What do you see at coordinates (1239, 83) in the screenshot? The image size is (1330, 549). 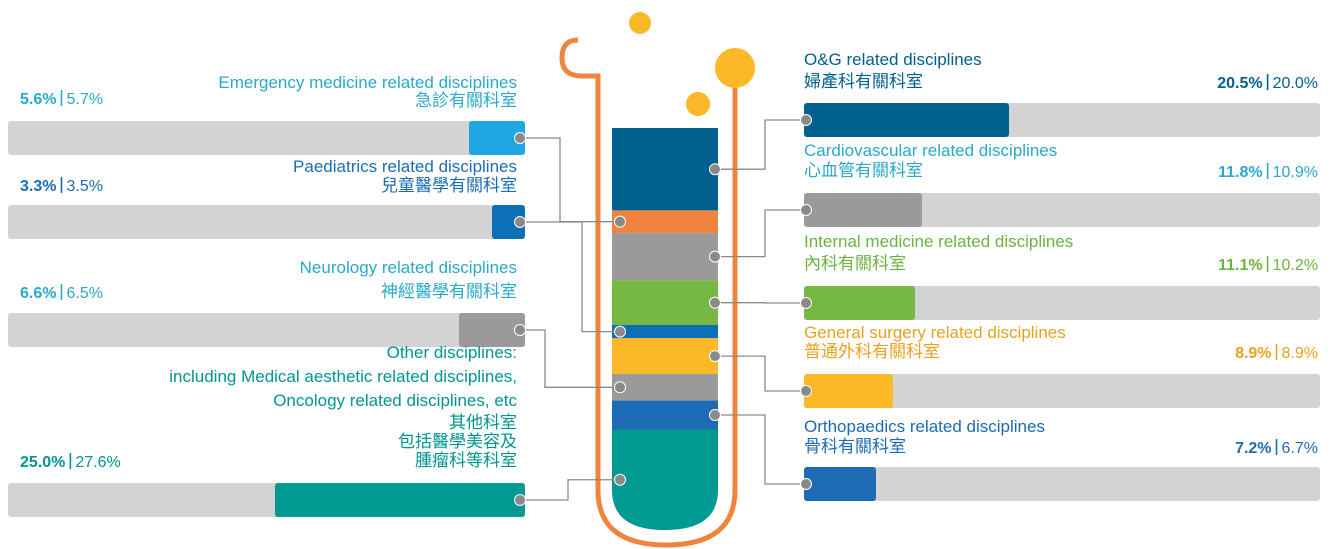 I see `current-value: 20.5%` at bounding box center [1239, 83].